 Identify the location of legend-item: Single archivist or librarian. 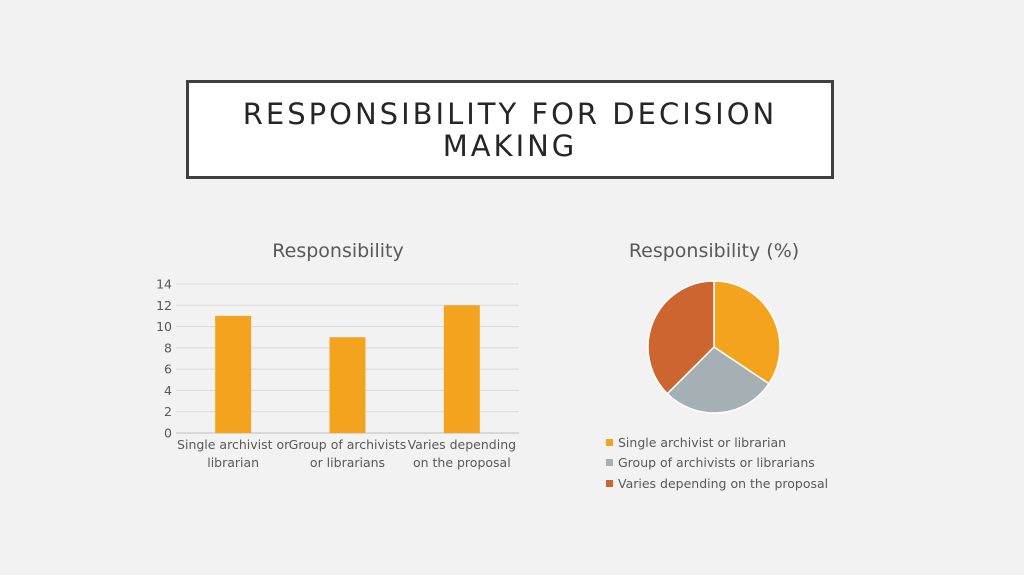
(717, 442).